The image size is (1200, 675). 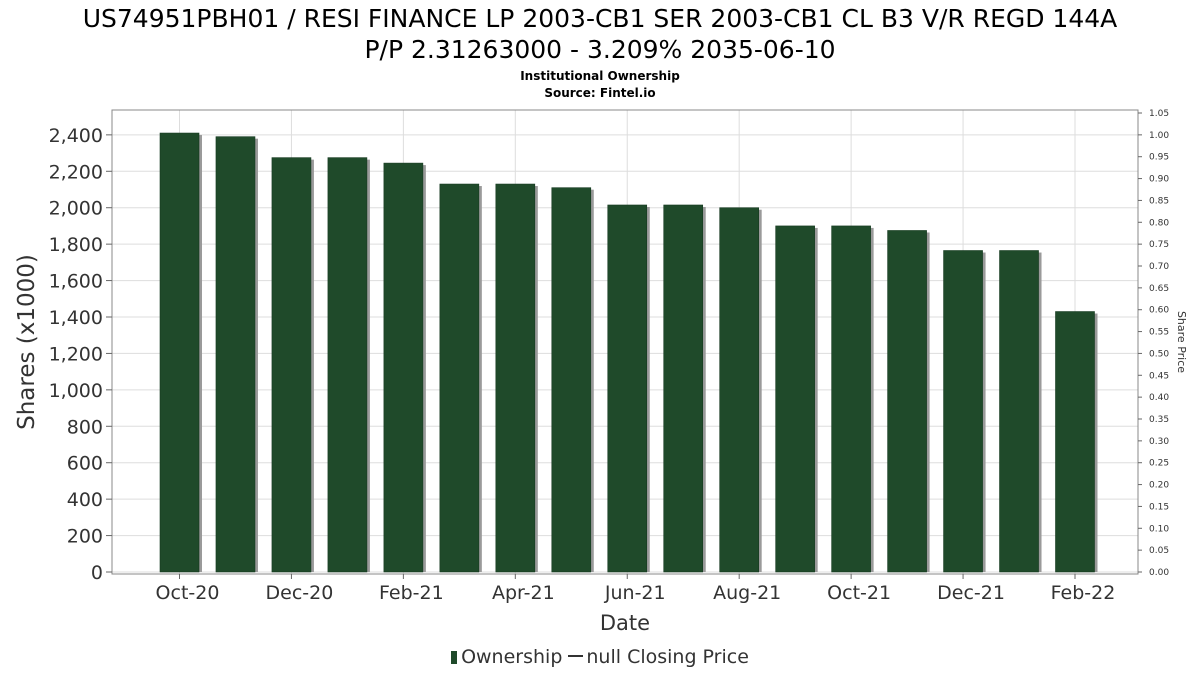 What do you see at coordinates (1083, 593) in the screenshot?
I see `x-tick-label: Feb-22` at bounding box center [1083, 593].